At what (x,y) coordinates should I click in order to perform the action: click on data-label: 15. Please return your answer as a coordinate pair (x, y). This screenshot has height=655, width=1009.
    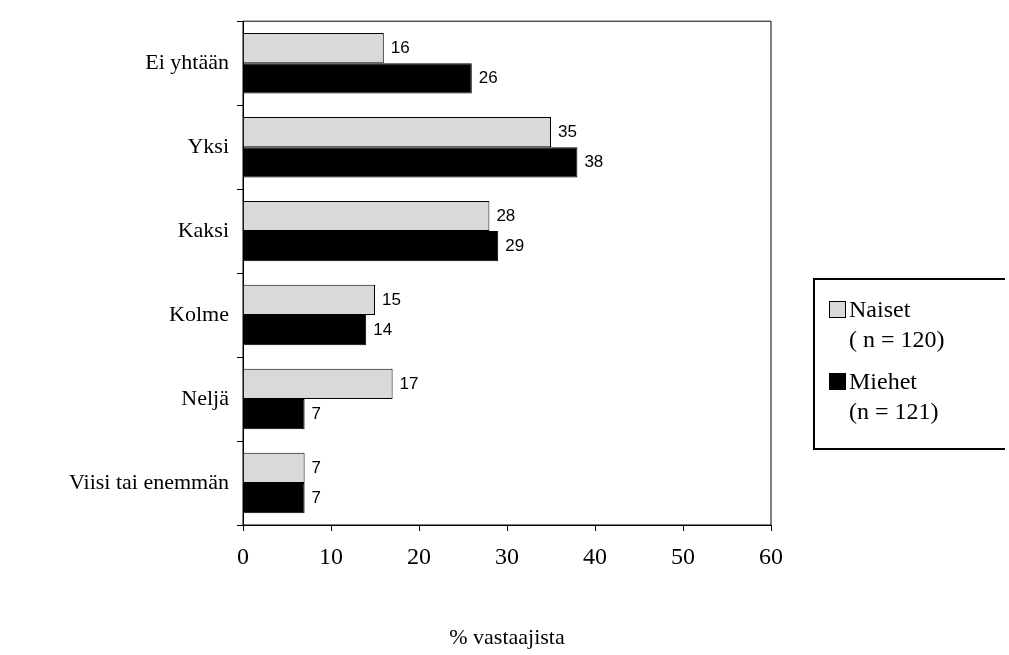
    Looking at the image, I should click on (391, 299).